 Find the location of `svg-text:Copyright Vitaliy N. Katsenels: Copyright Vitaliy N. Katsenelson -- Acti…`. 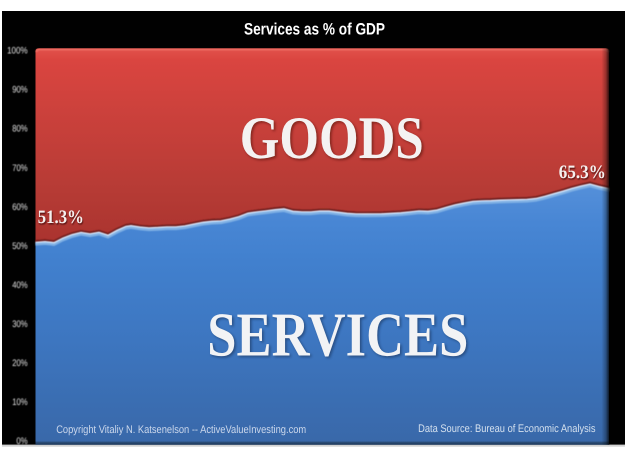

svg-text:Copyright Vitaliy N. Katsenels: Copyright Vitaliy N. Katsenelson -- Acti… is located at coordinates (181, 430).